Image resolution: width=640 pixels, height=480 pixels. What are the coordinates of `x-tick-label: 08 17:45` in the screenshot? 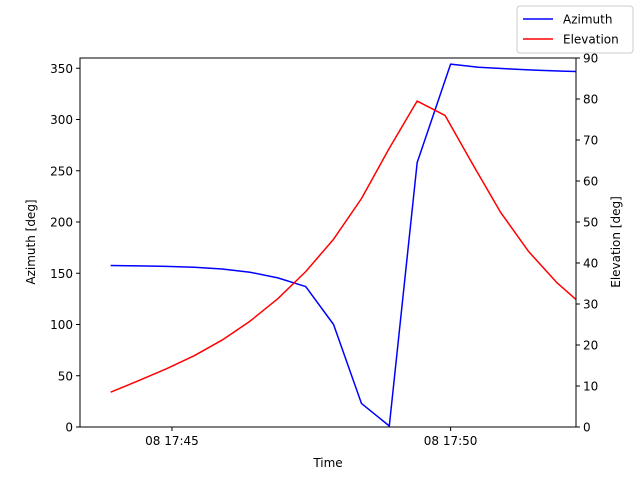 It's located at (172, 441).